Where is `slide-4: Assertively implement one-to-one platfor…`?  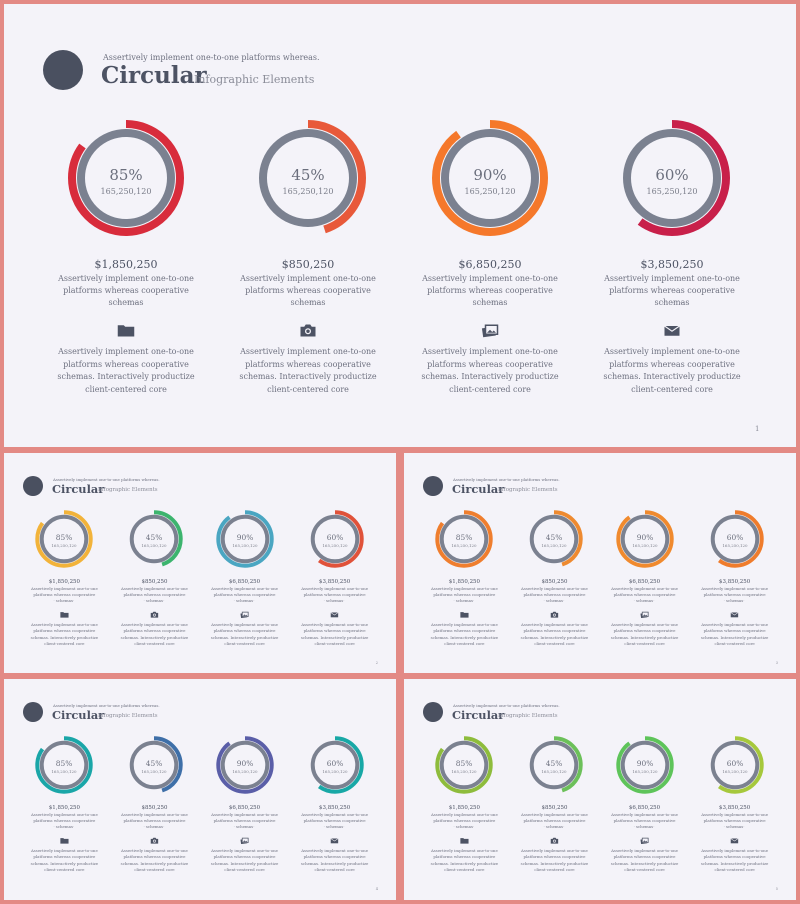
slide-4: Assertively implement one-to-one platfor… is located at coordinates (200, 789).